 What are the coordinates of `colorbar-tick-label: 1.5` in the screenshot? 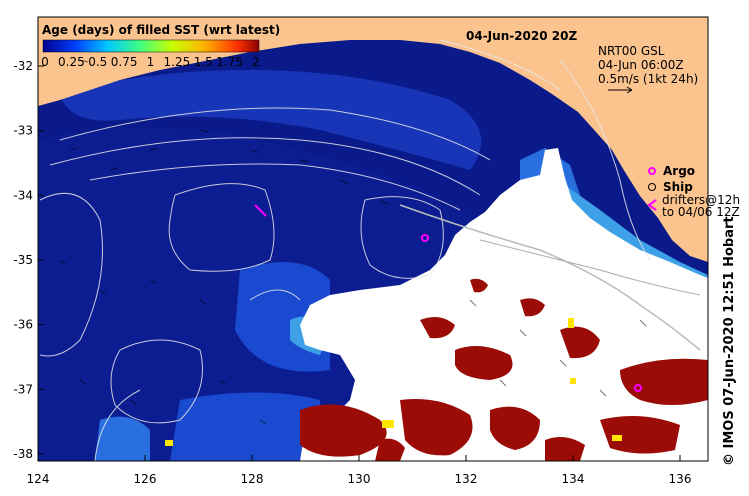 It's located at (203, 62).